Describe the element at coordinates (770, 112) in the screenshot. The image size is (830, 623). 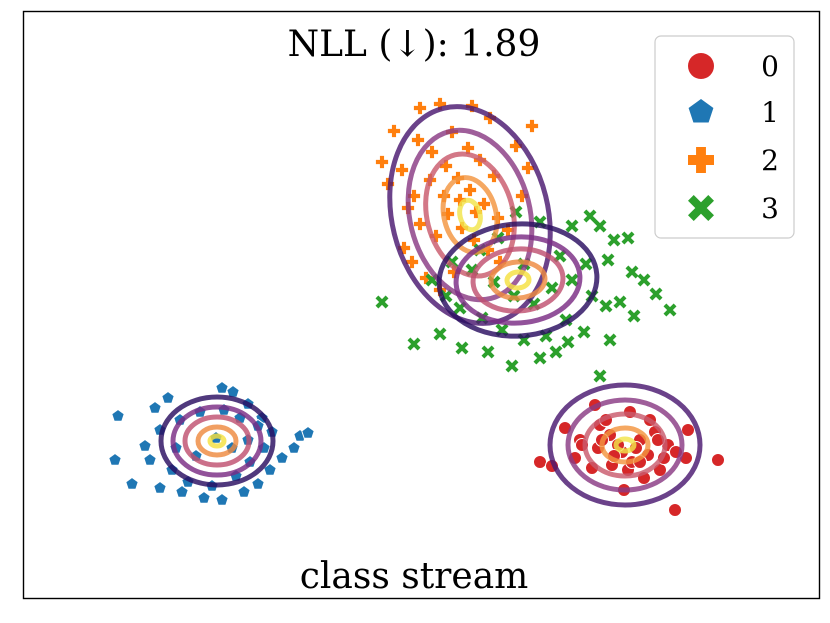
I see `legend-label-1: 1` at that location.